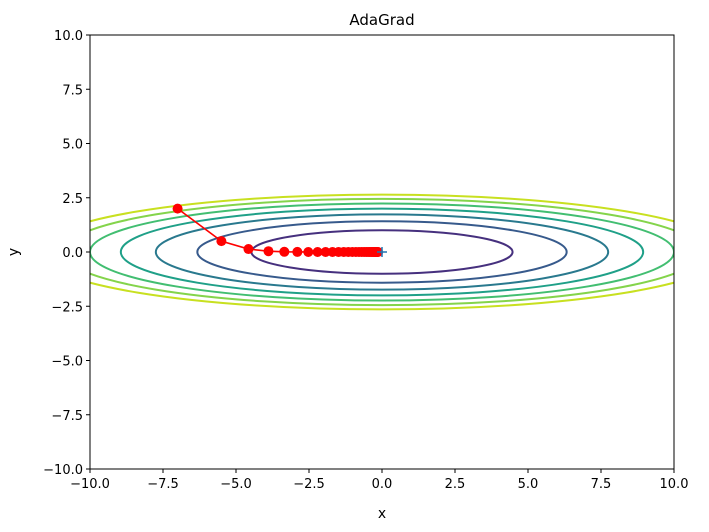  What do you see at coordinates (72, 199) in the screenshot?
I see `y-tick-label: 2.5` at bounding box center [72, 199].